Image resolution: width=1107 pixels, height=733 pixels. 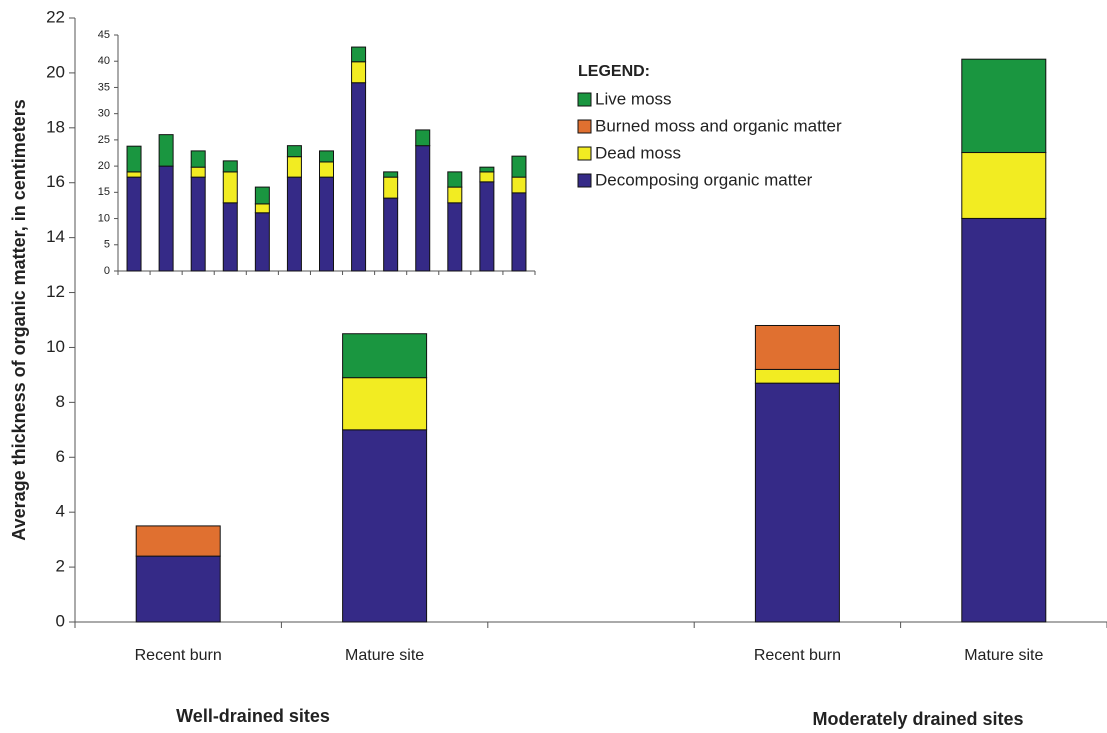 I want to click on y-tick-label: 15, so click(x=104, y=192).